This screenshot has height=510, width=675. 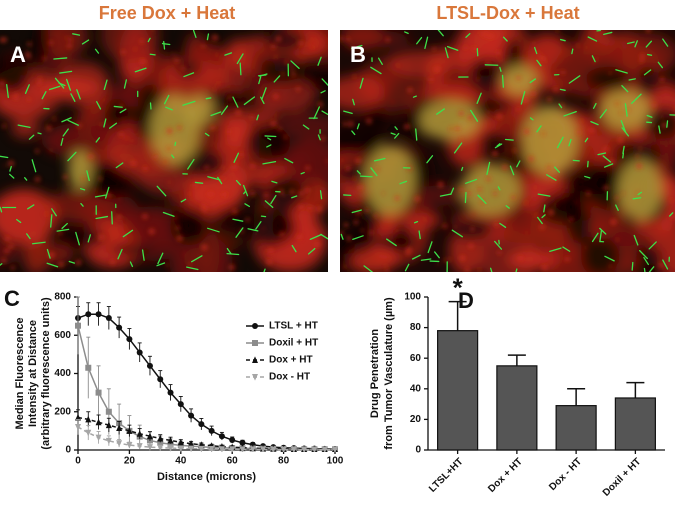 I want to click on legend-label: Dox + HT, so click(x=291, y=360).